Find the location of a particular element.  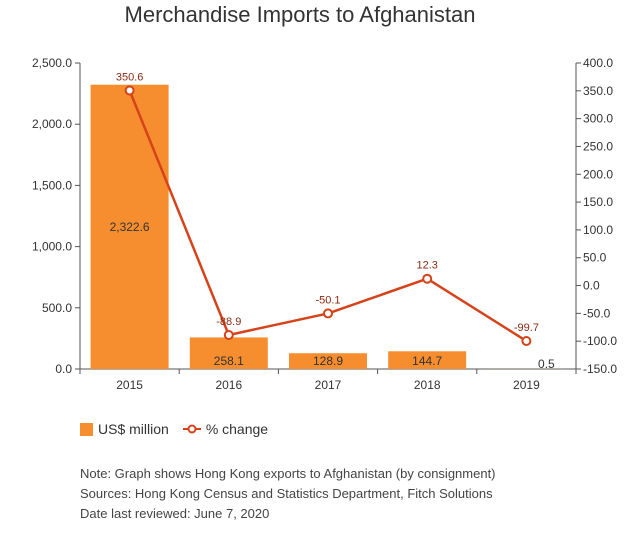

bar-swatch-icon is located at coordinates (86, 429).